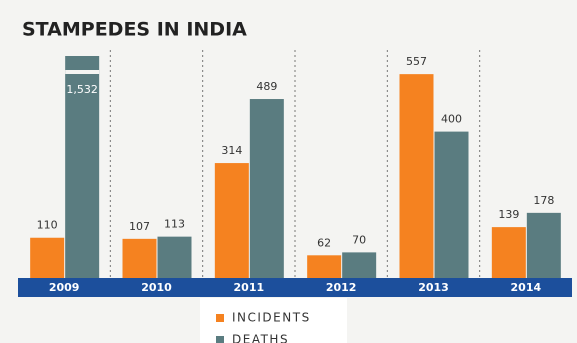 Image resolution: width=577 pixels, height=343 pixels. What do you see at coordinates (260, 338) in the screenshot?
I see `legend-label: DEATHS` at bounding box center [260, 338].